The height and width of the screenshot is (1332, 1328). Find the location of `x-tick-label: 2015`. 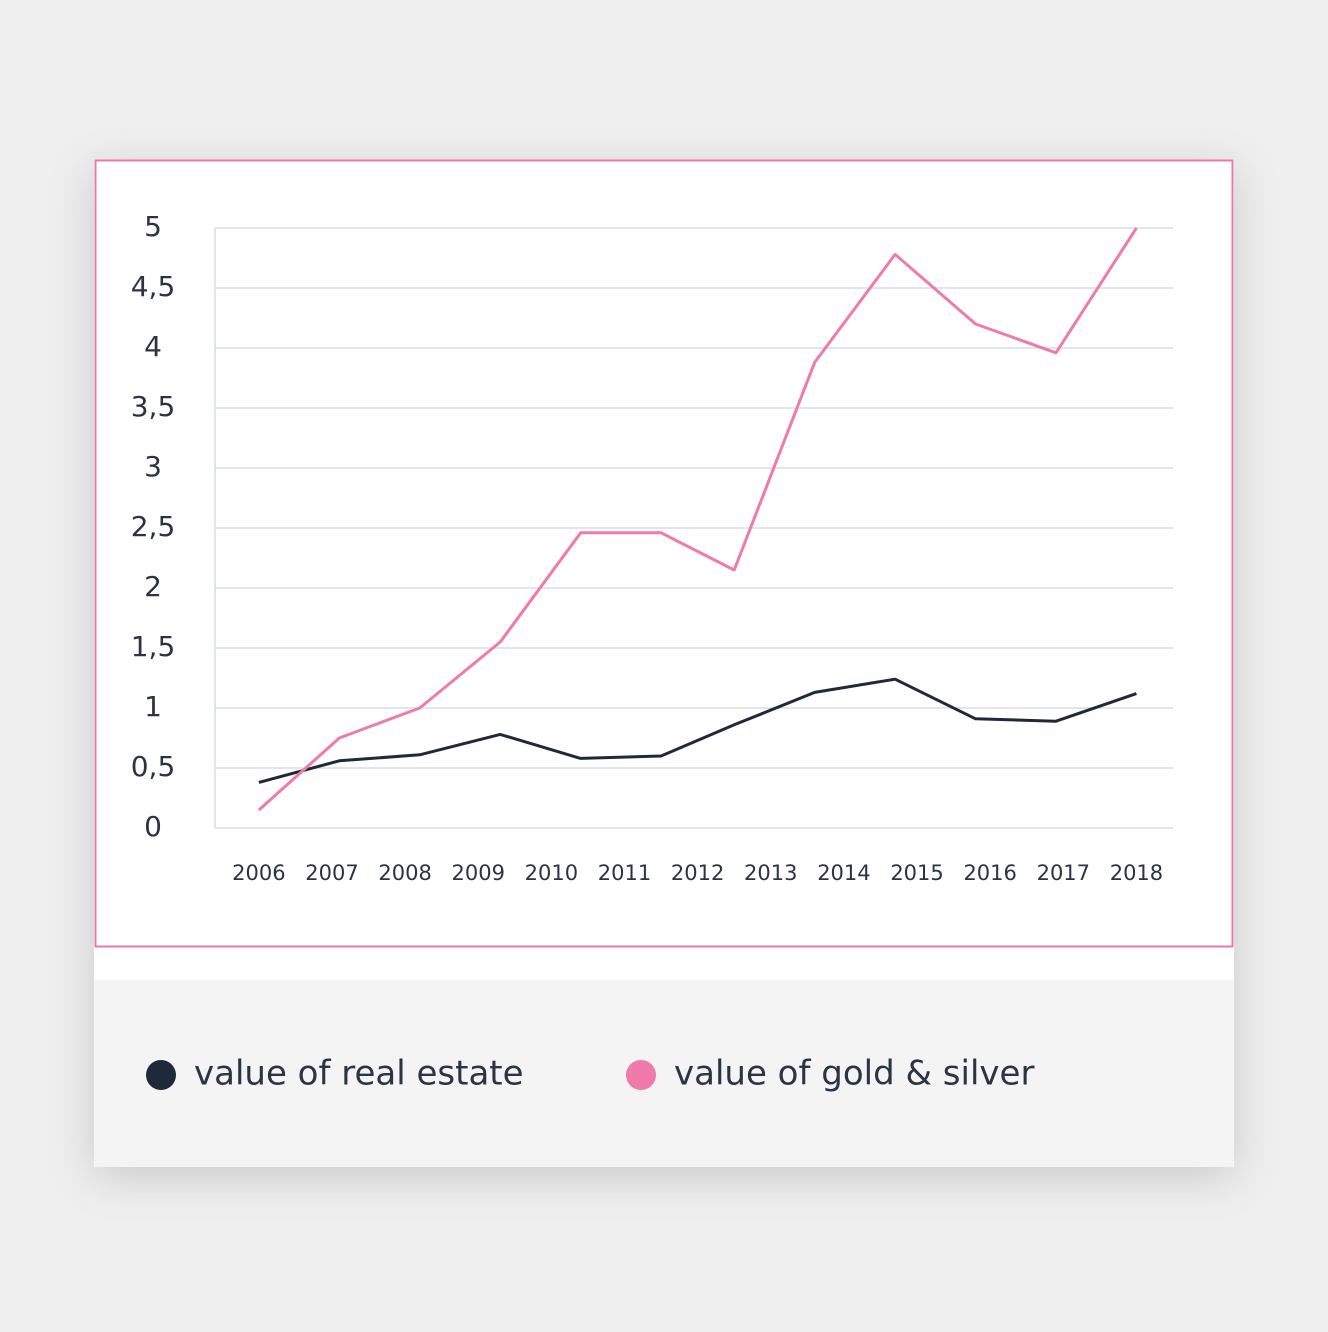

x-tick-label: 2015 is located at coordinates (916, 873).